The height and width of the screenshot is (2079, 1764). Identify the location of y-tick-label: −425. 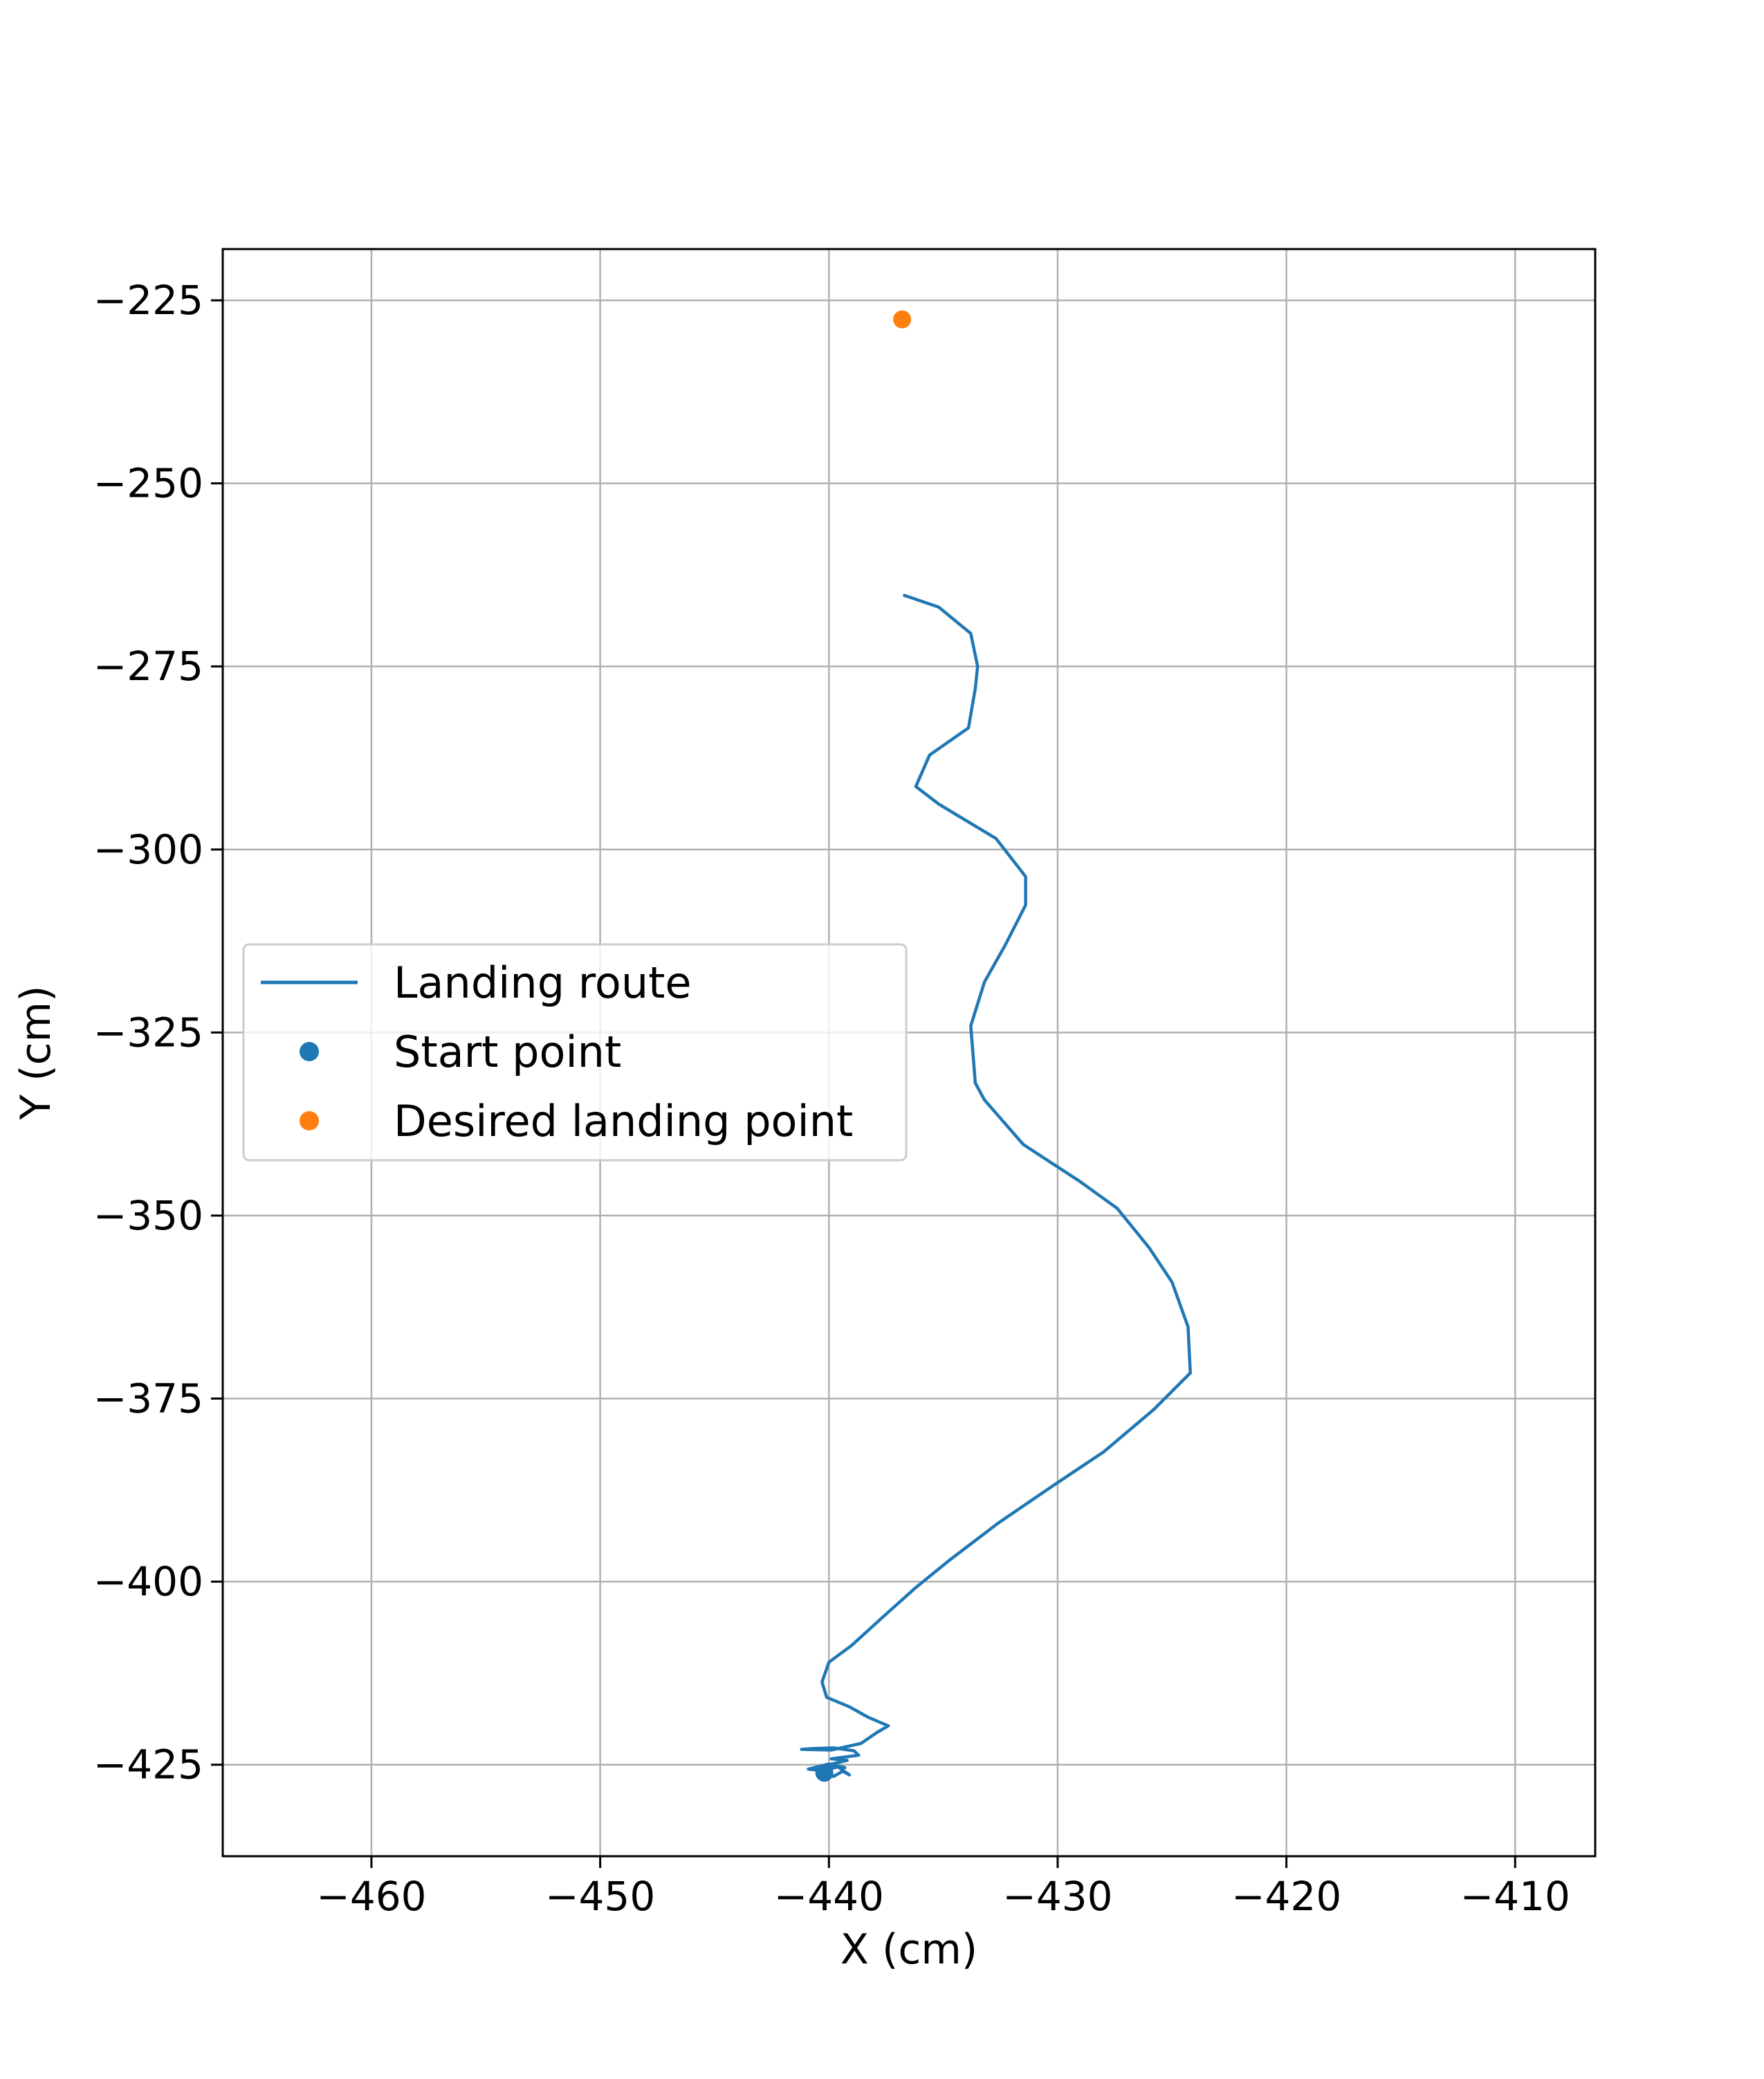
(148, 1764).